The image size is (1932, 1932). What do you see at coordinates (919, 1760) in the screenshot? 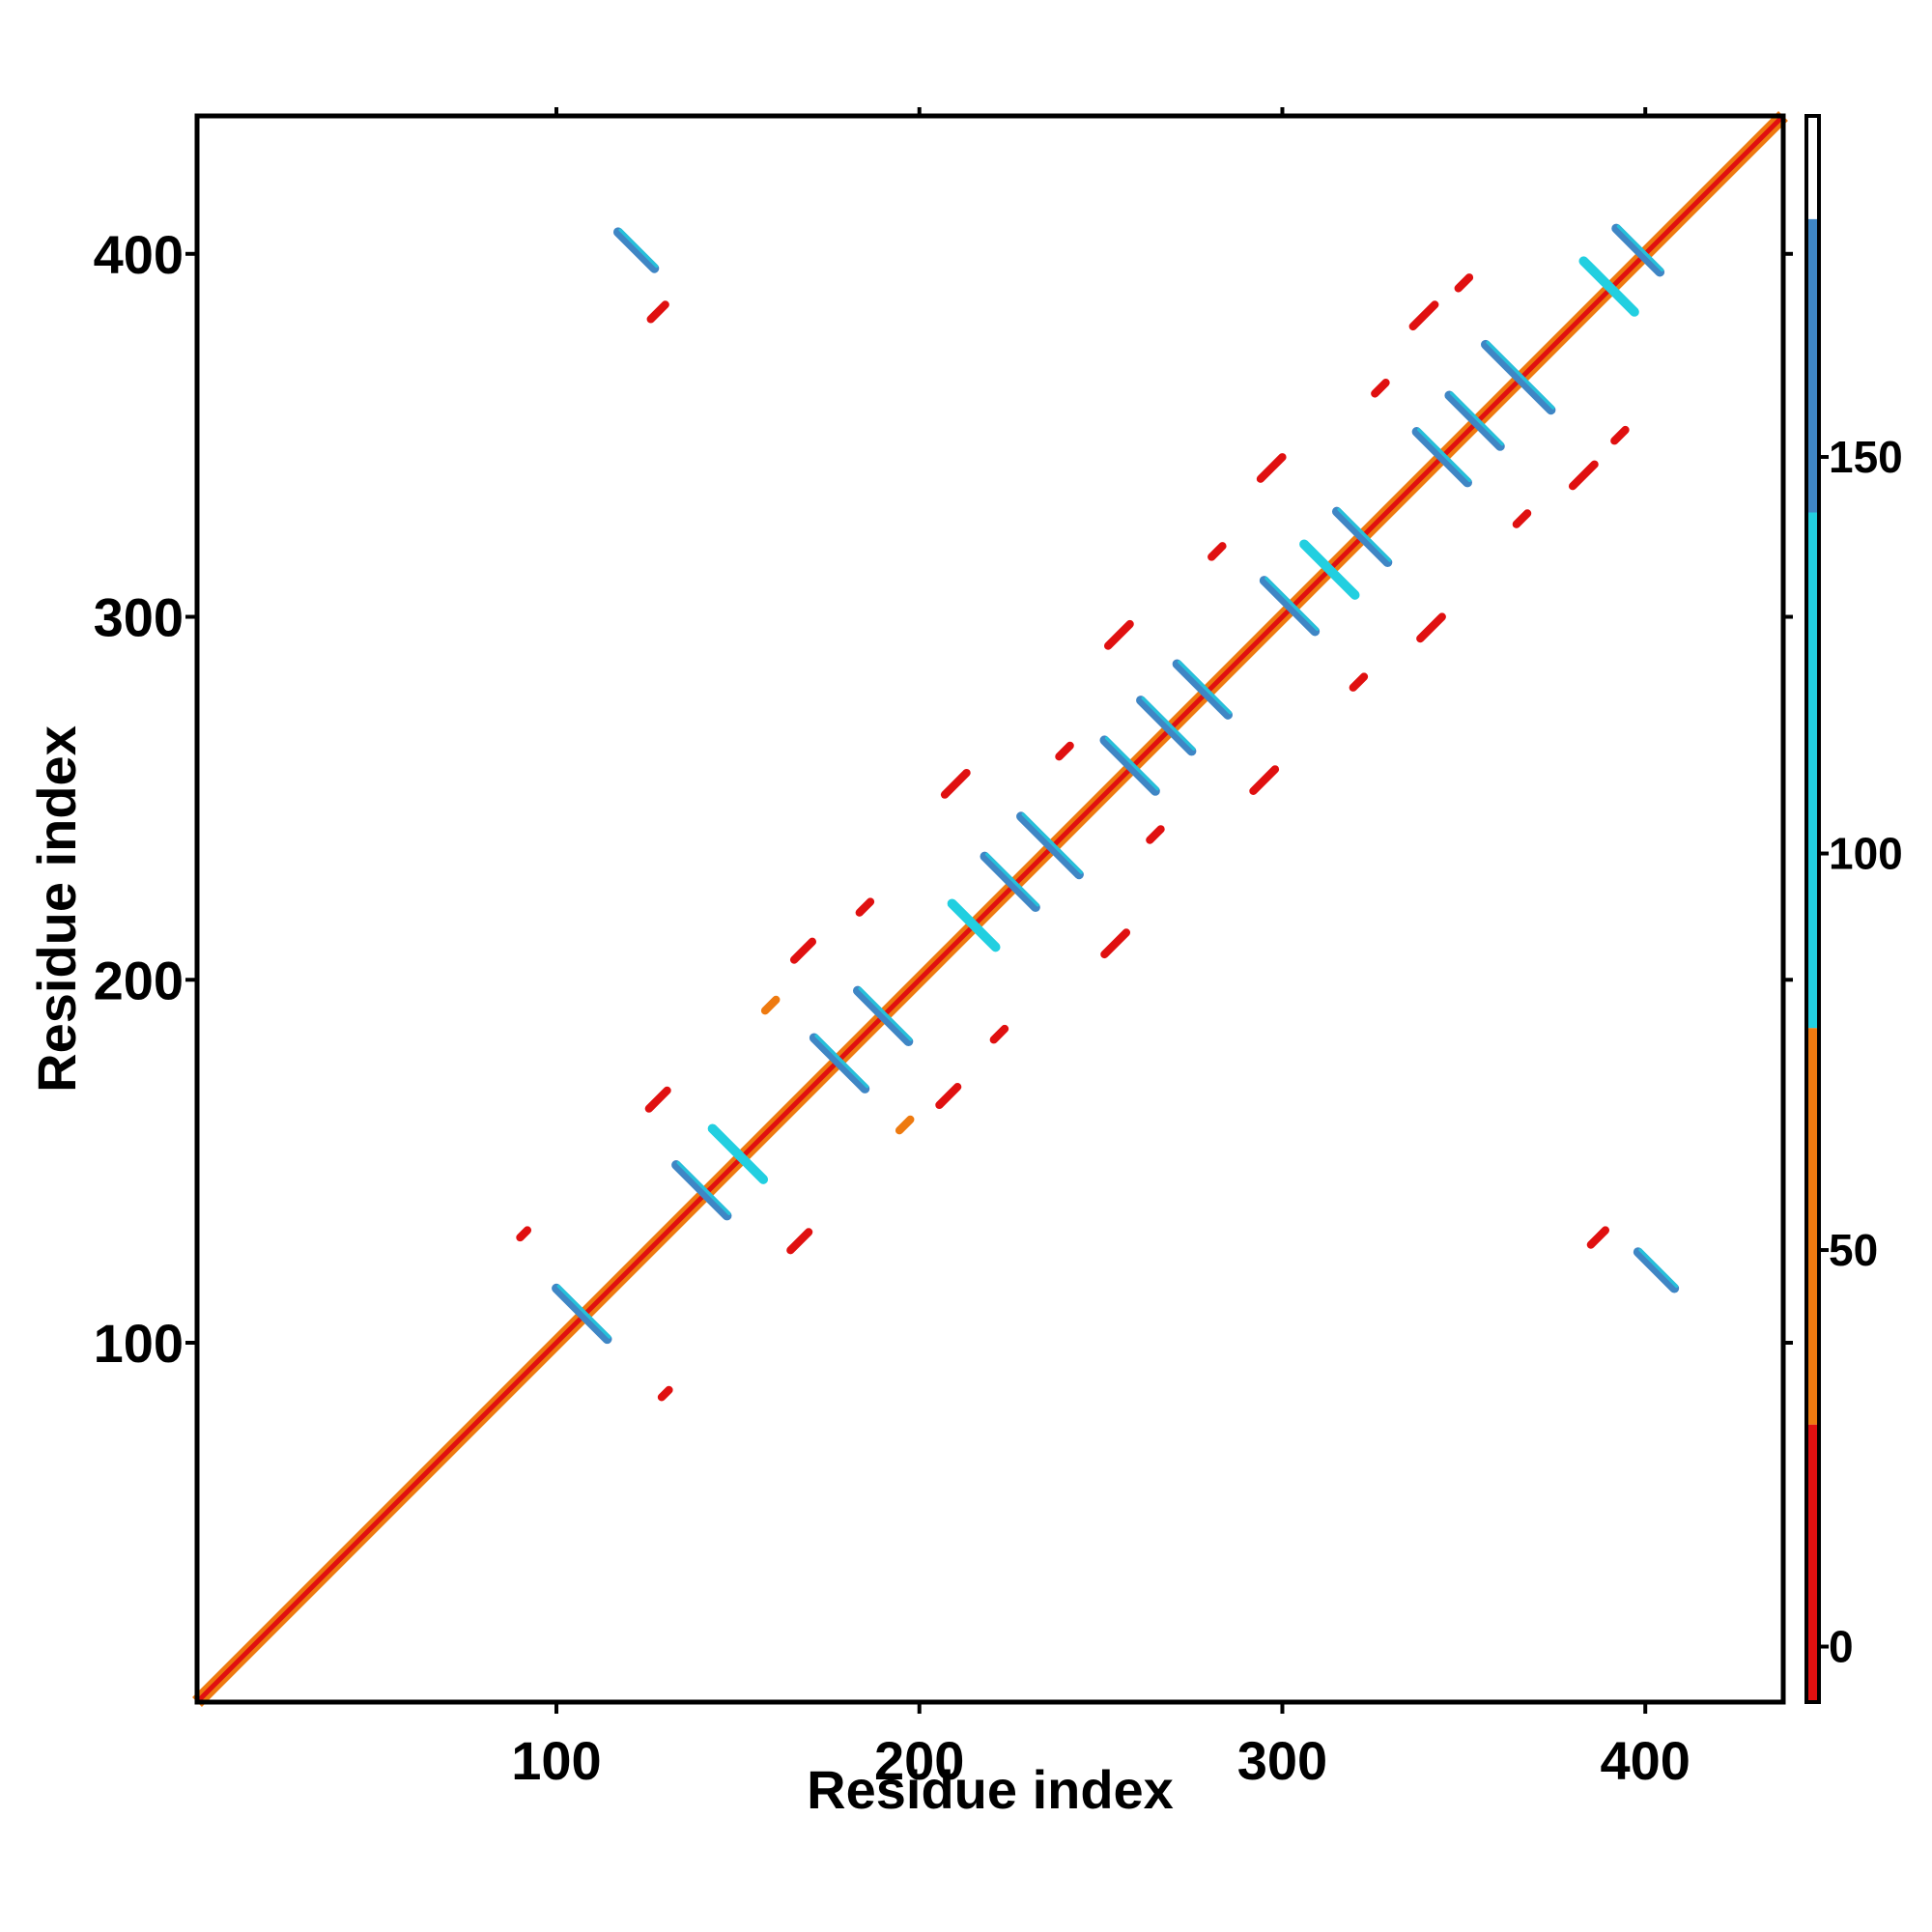
I see `x-tick-label: 200` at bounding box center [919, 1760].